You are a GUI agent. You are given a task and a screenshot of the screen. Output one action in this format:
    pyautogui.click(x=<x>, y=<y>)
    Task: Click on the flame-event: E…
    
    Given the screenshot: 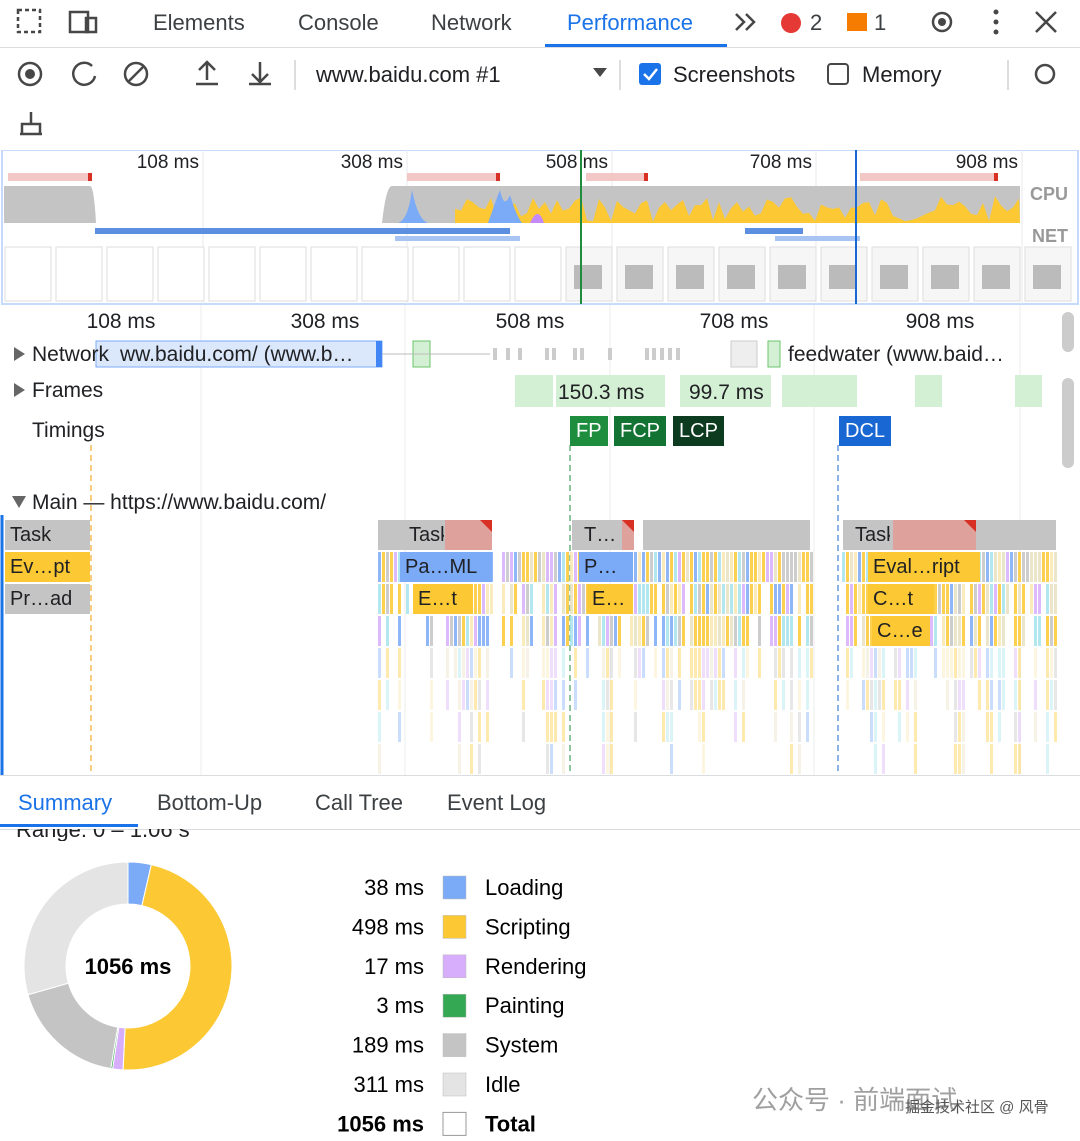 What is the action you would take?
    pyautogui.click(x=610, y=599)
    